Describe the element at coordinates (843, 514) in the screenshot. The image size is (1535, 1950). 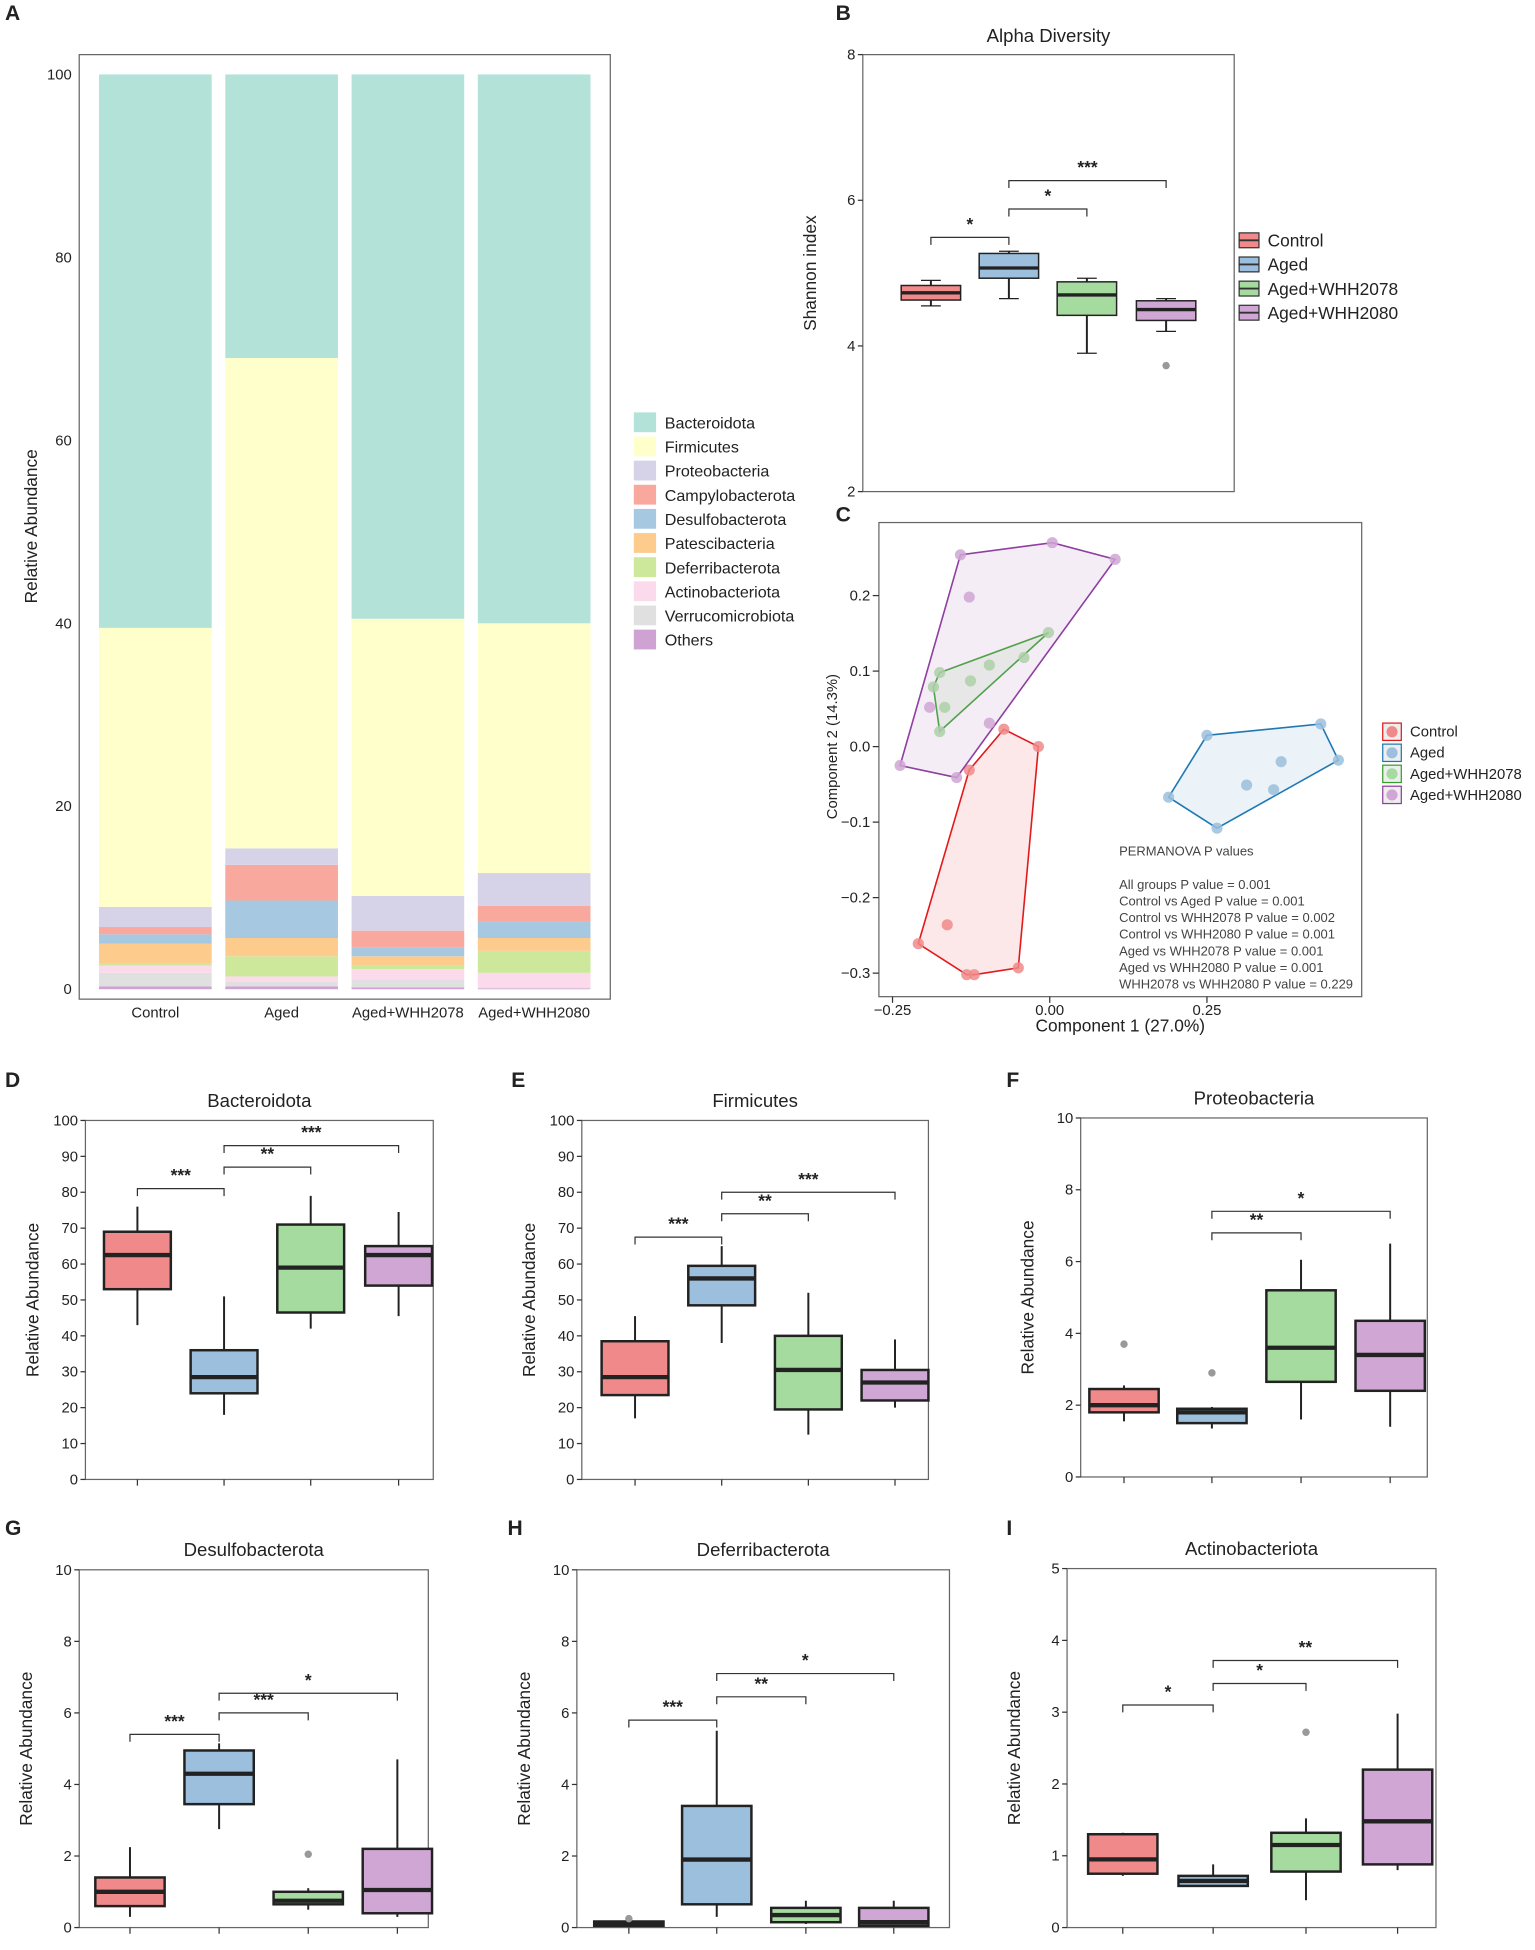
I see `panel-label: C` at that location.